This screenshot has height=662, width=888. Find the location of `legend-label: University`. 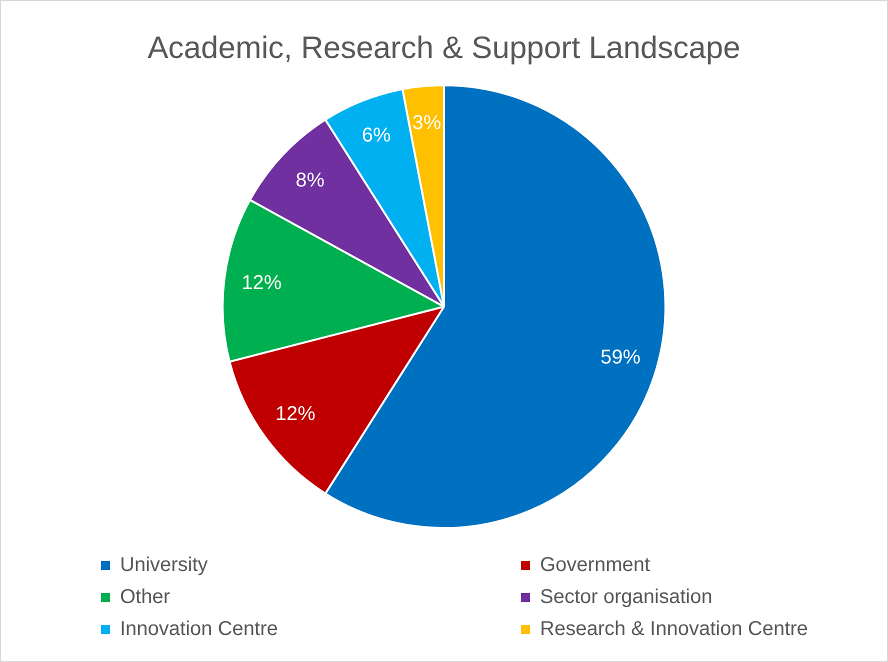

legend-label: University is located at coordinates (164, 565).